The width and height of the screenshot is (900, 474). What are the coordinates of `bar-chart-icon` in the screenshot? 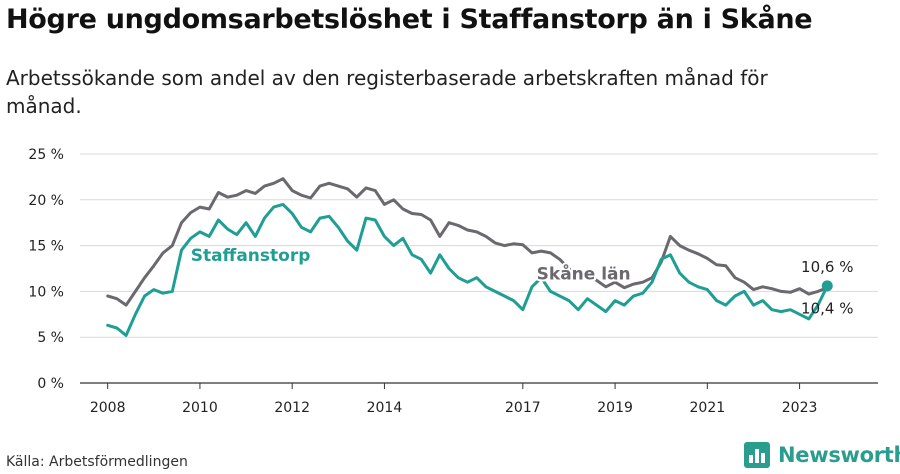 It's located at (757, 455).